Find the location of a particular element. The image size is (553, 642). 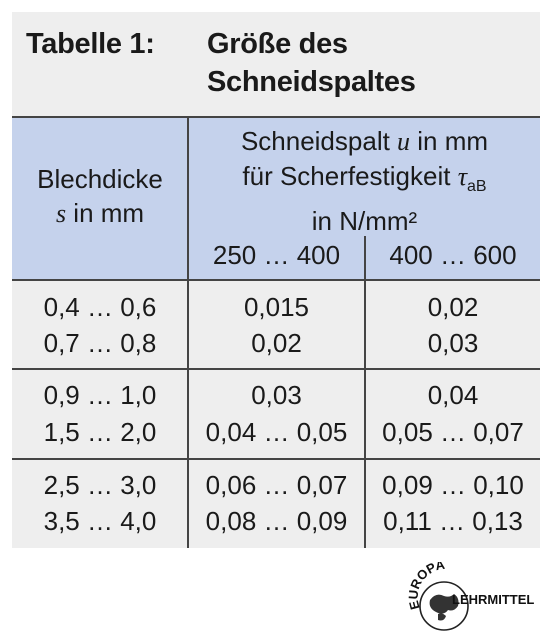

table-cell: 2,5 … 3,0 is located at coordinates (100, 485).